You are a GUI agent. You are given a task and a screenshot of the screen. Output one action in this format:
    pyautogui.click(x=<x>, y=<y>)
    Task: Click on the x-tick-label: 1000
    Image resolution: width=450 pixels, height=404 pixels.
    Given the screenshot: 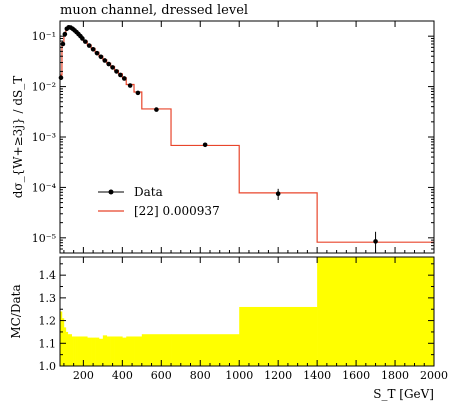 What is the action you would take?
    pyautogui.click(x=239, y=375)
    